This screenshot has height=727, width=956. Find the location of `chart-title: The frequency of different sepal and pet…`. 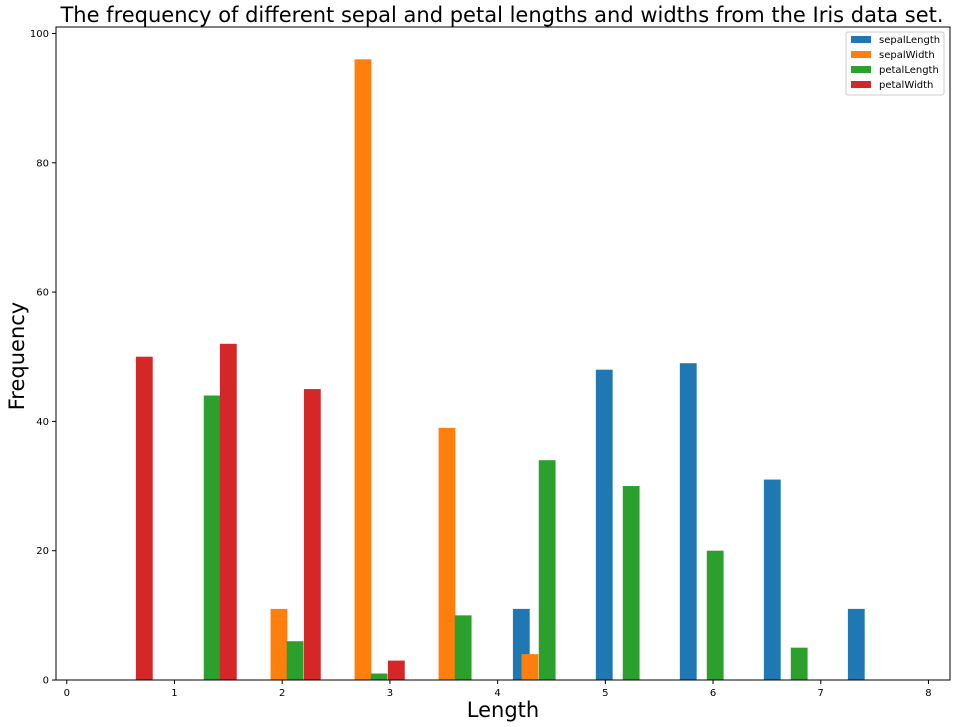

chart-title: The frequency of different sepal and pet… is located at coordinates (501, 15).